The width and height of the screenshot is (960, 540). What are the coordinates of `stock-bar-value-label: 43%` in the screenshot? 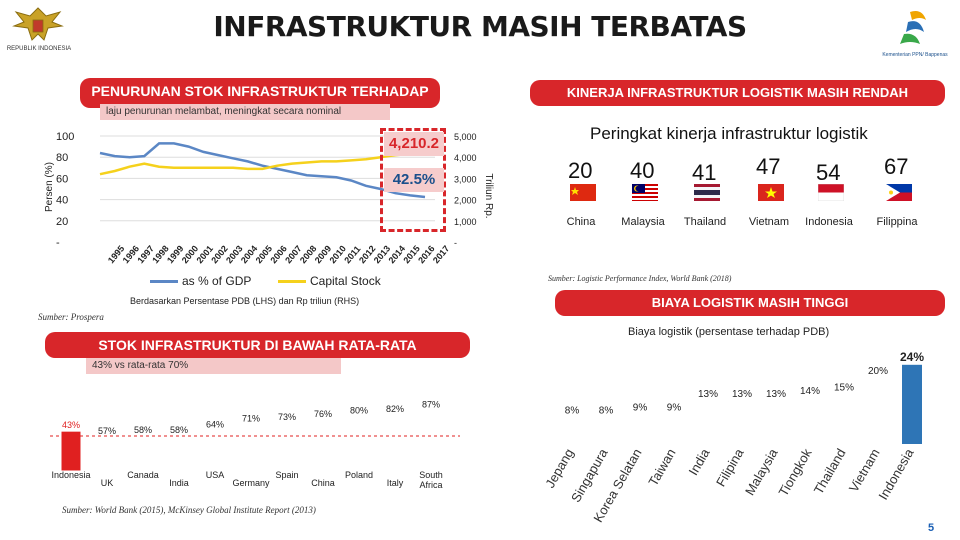 It's located at (71, 425).